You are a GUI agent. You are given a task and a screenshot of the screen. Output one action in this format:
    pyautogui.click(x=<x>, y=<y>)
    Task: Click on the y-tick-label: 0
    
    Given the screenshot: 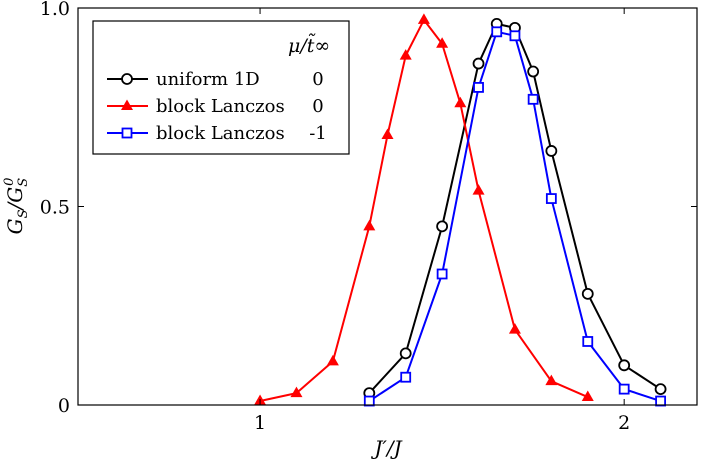 What is the action you would take?
    pyautogui.click(x=64, y=406)
    